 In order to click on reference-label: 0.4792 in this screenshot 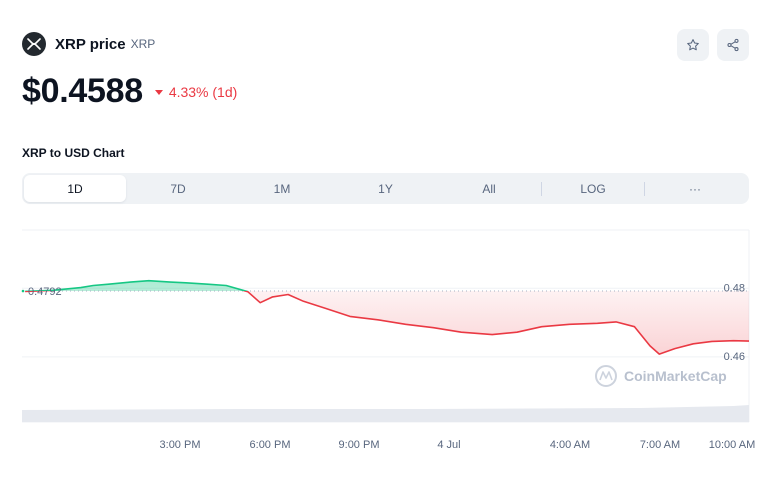, I will do `click(45, 292)`.